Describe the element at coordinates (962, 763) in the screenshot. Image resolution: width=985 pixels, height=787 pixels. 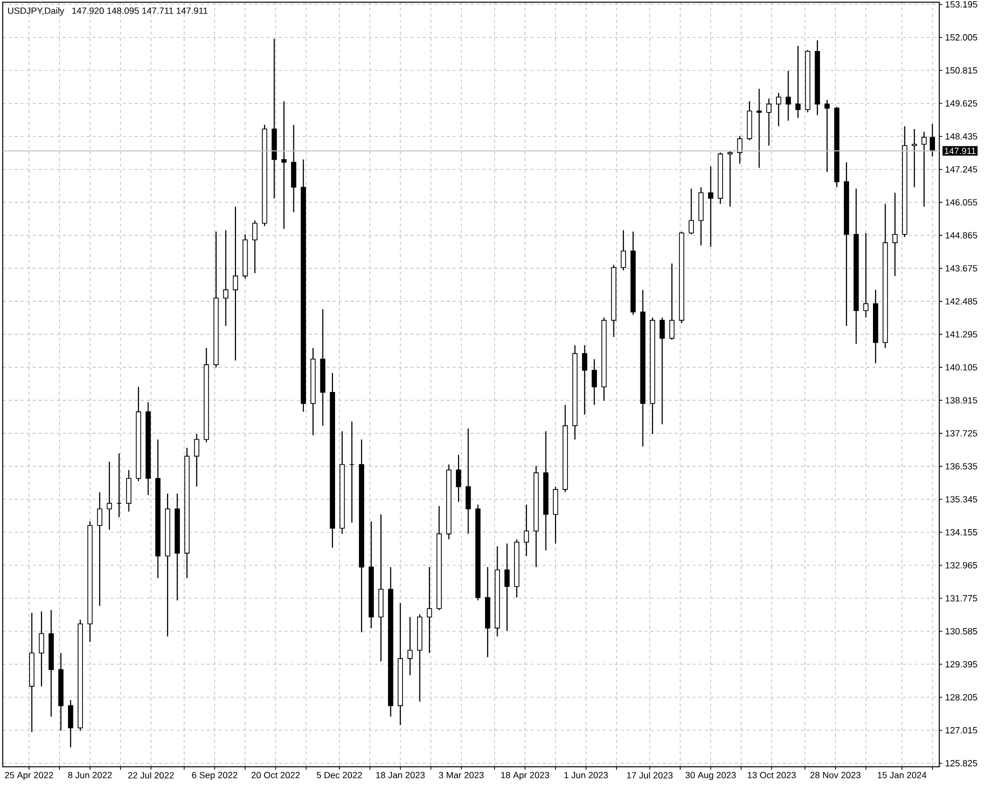
I see `y-tick-label: 125.825` at that location.